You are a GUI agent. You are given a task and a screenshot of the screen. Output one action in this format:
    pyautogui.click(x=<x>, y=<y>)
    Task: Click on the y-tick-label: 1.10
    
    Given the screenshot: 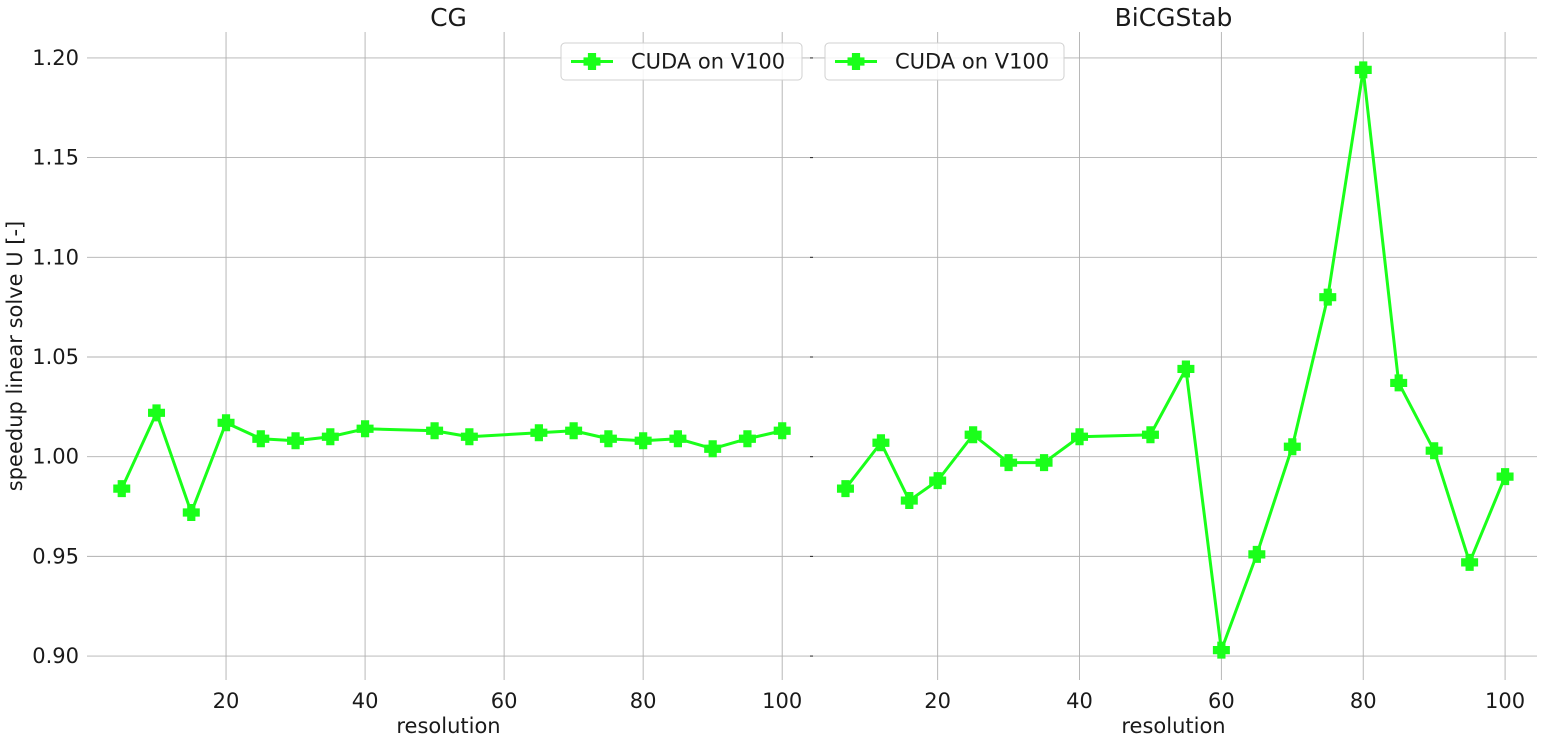 What is the action you would take?
    pyautogui.click(x=55, y=257)
    